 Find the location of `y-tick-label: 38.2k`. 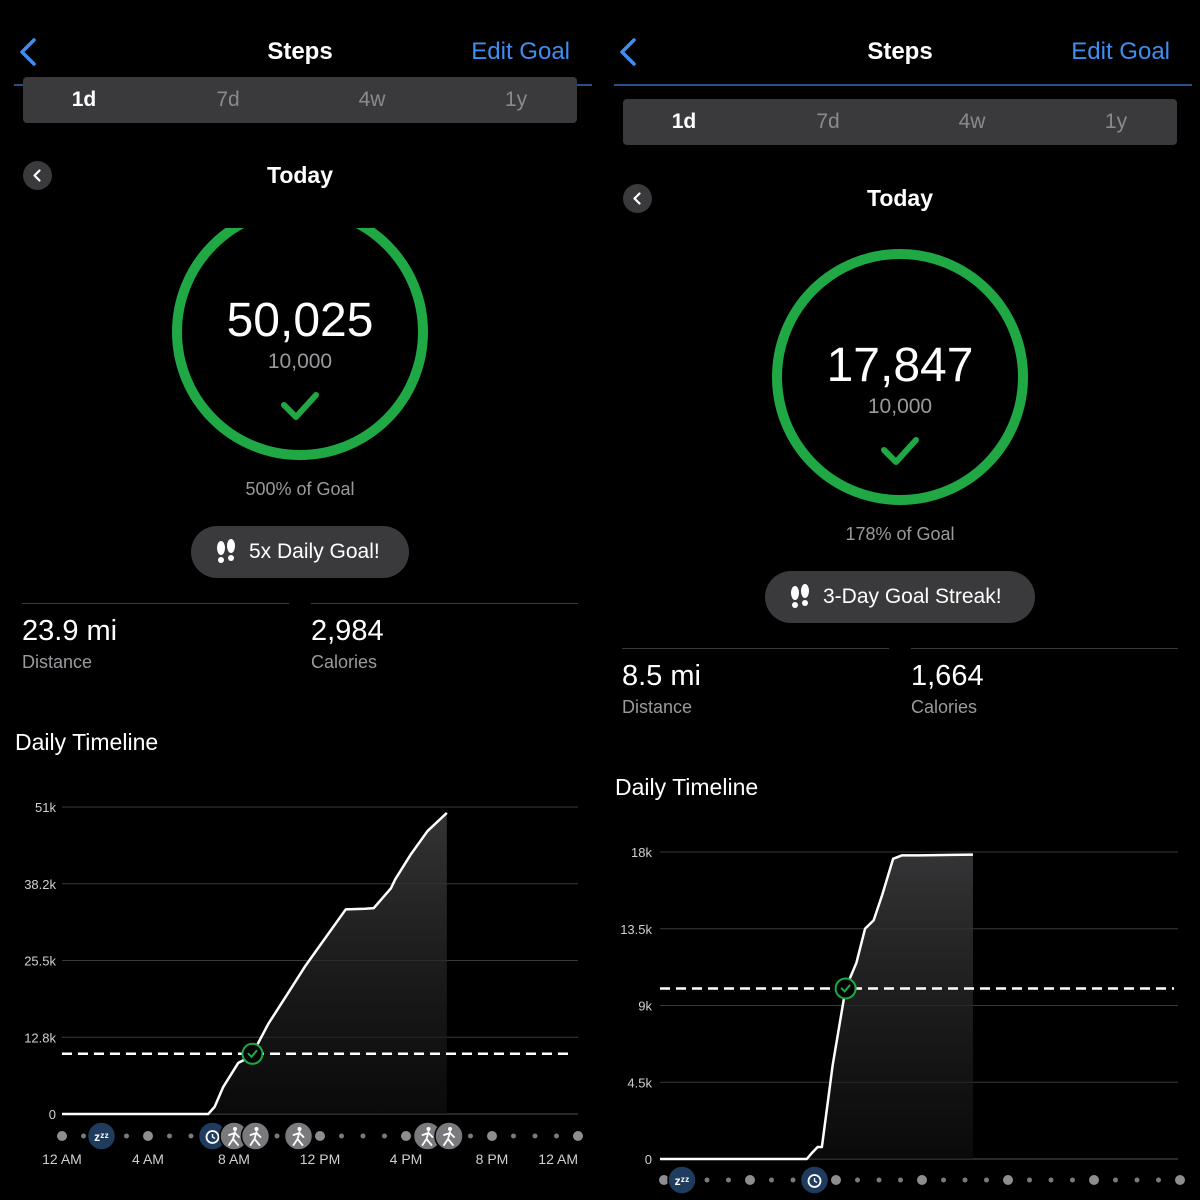

y-tick-label: 38.2k is located at coordinates (40, 884).